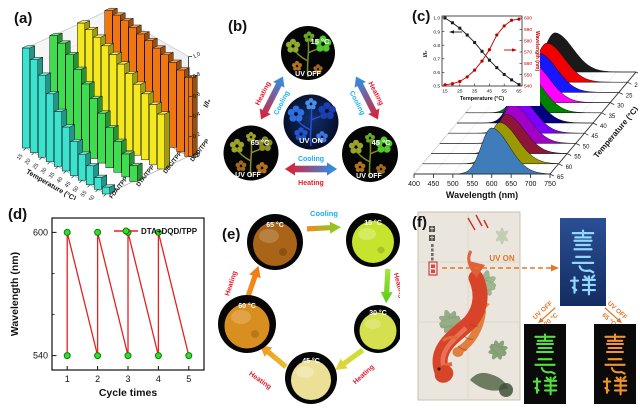  I want to click on temp-label: 60 °C, so click(247, 306).